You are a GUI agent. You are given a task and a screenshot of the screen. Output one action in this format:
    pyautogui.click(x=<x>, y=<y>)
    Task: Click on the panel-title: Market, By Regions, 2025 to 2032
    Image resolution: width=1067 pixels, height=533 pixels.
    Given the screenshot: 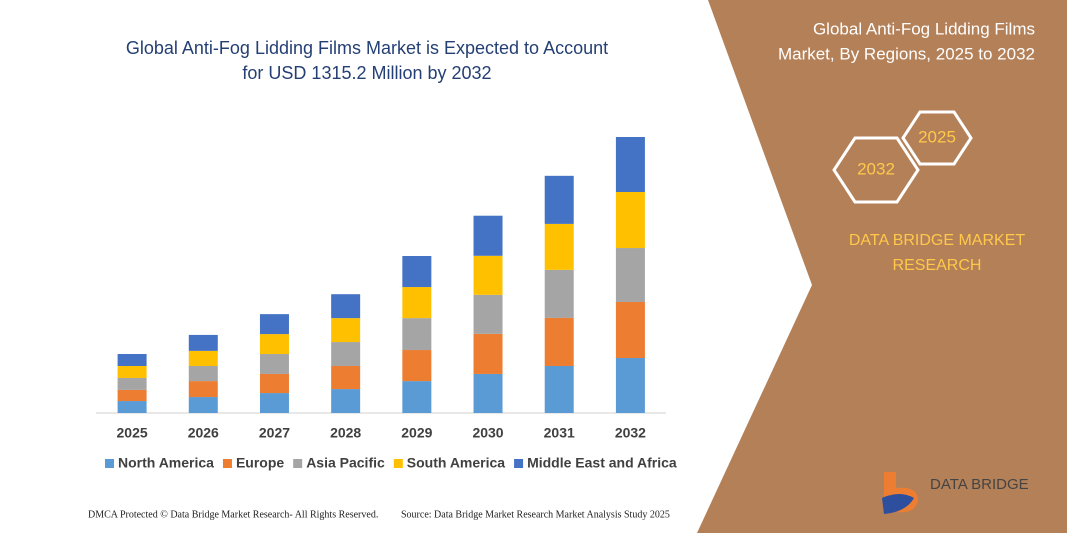 What is the action you would take?
    pyautogui.click(x=906, y=53)
    